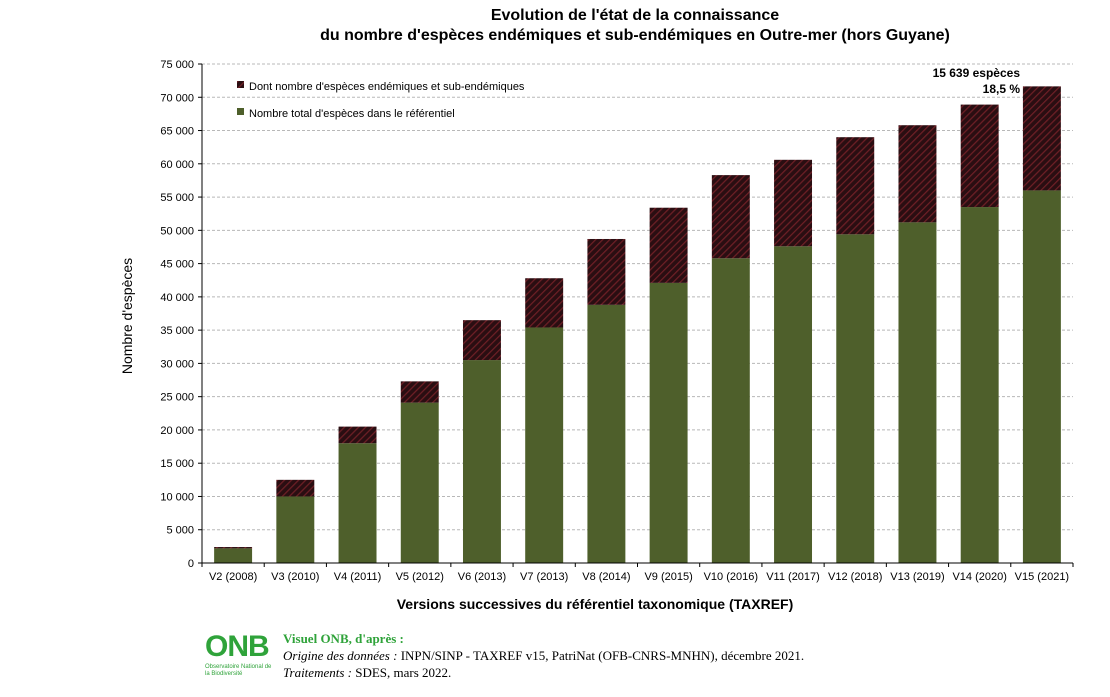 The height and width of the screenshot is (697, 1110). I want to click on x-tick-label: V3 (2010), so click(295, 577).